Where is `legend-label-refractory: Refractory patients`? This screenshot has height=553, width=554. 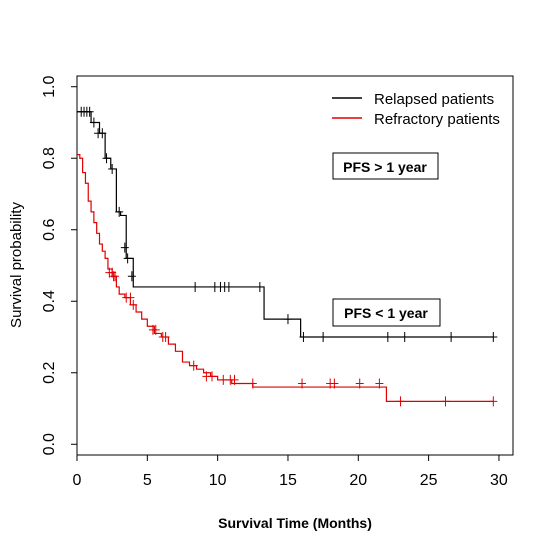 legend-label-refractory: Refractory patients is located at coordinates (437, 119).